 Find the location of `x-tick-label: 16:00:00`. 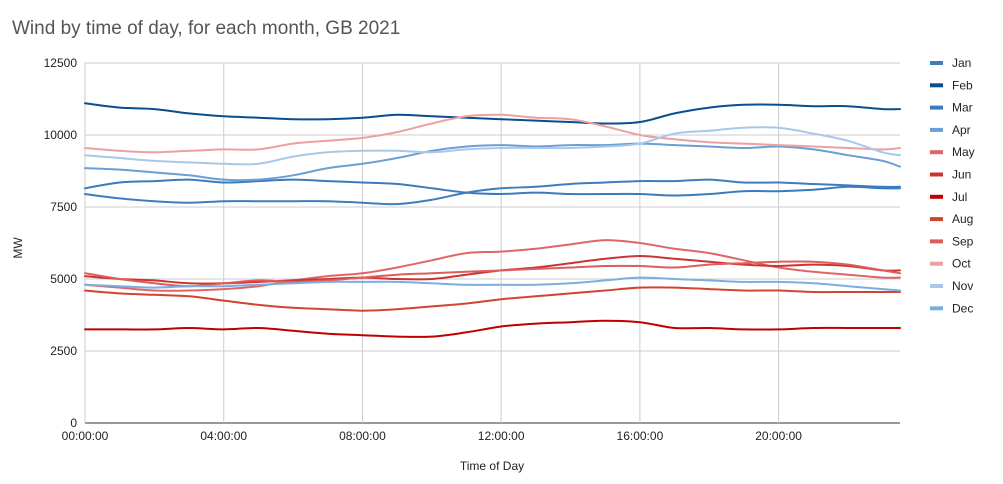

x-tick-label: 16:00:00 is located at coordinates (640, 436).